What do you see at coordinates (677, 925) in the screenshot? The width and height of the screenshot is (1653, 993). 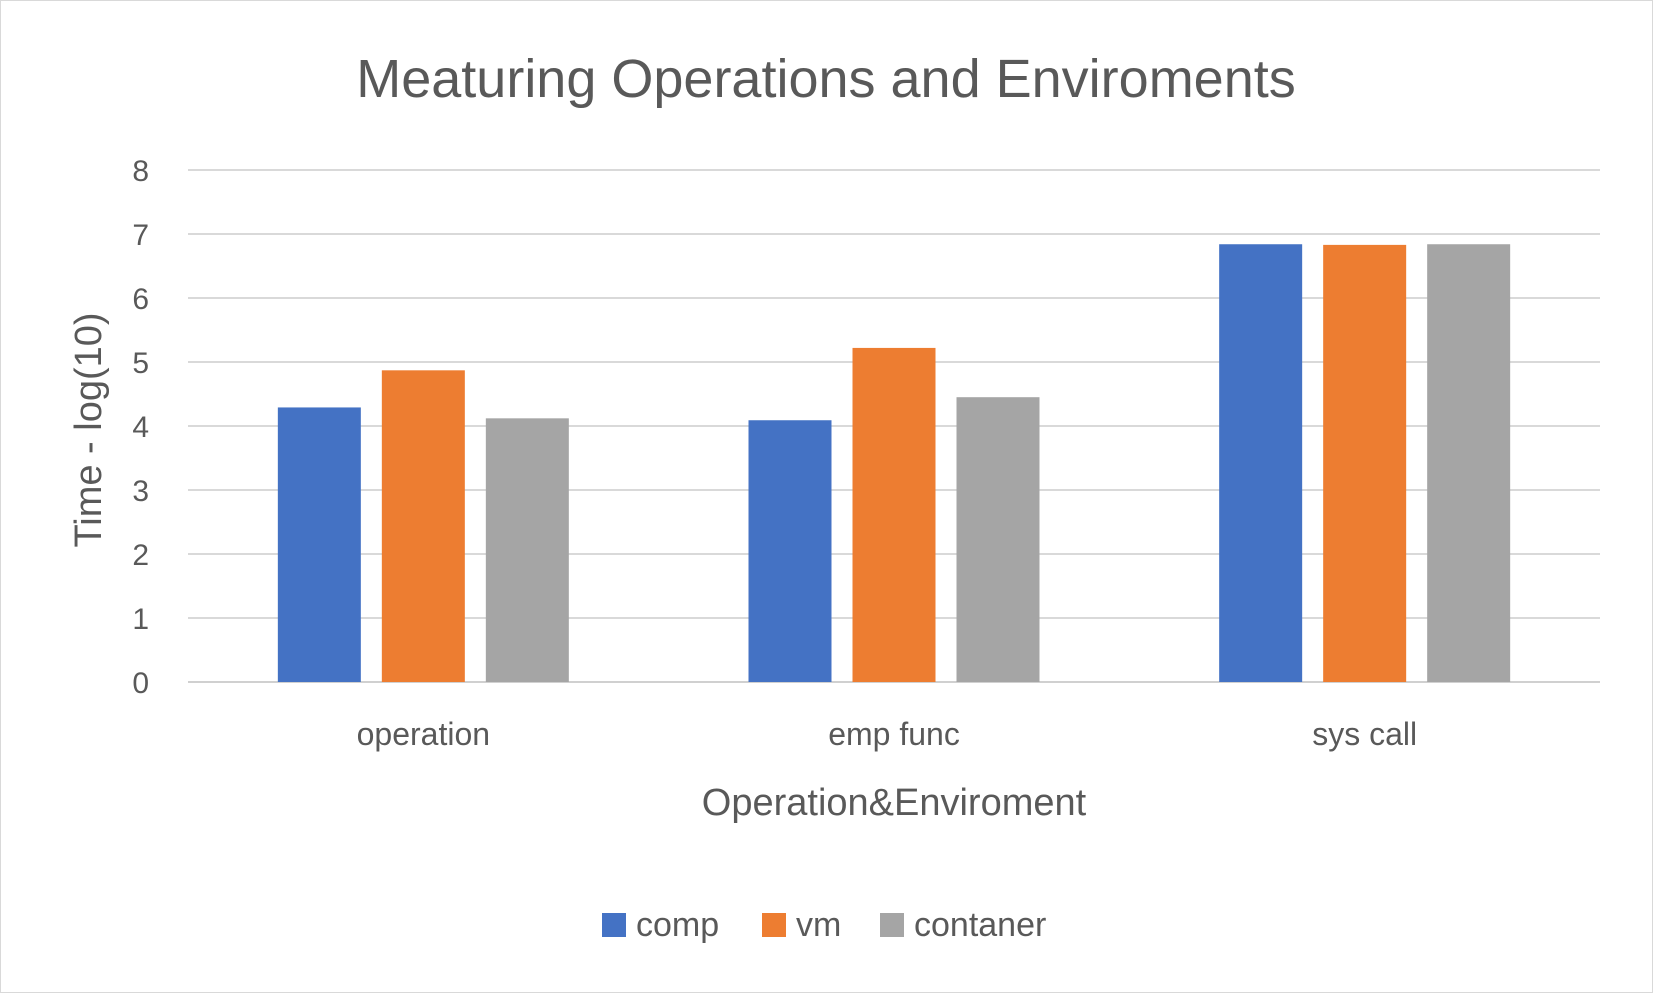 I see `legend-label-comp: comp` at bounding box center [677, 925].